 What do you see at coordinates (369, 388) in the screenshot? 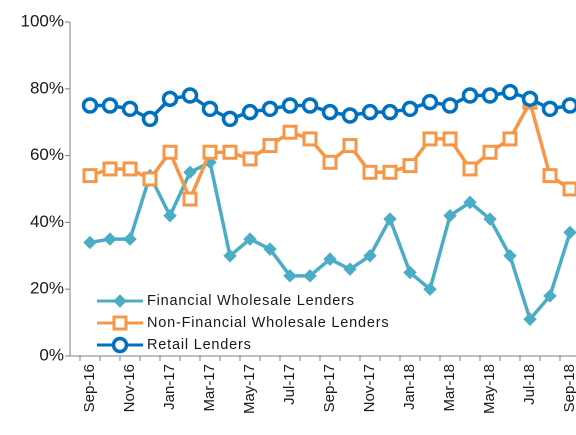
I see `x-tick-label: Nov-17` at bounding box center [369, 388].